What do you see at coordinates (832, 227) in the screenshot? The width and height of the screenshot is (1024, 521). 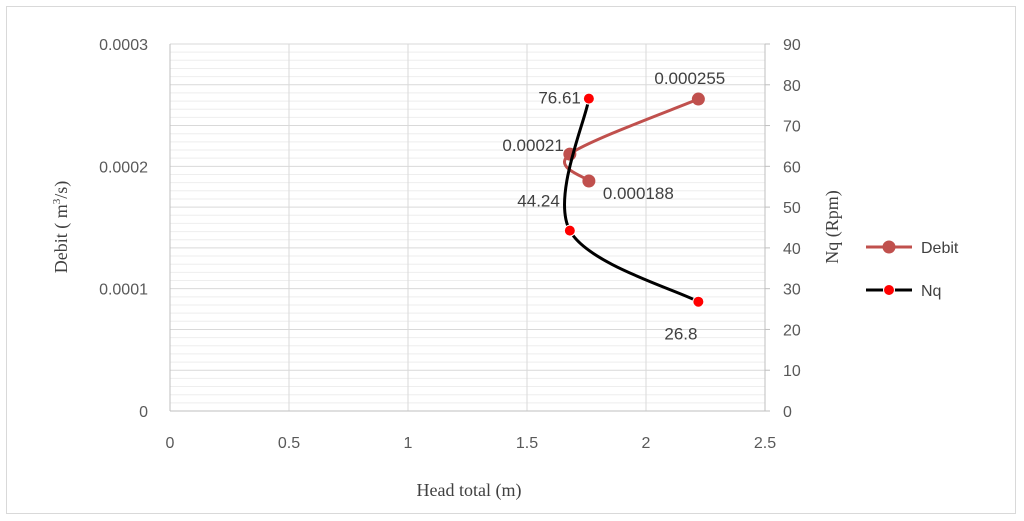 I see `y-right-axis-title: Nq (Rpm)` at bounding box center [832, 227].